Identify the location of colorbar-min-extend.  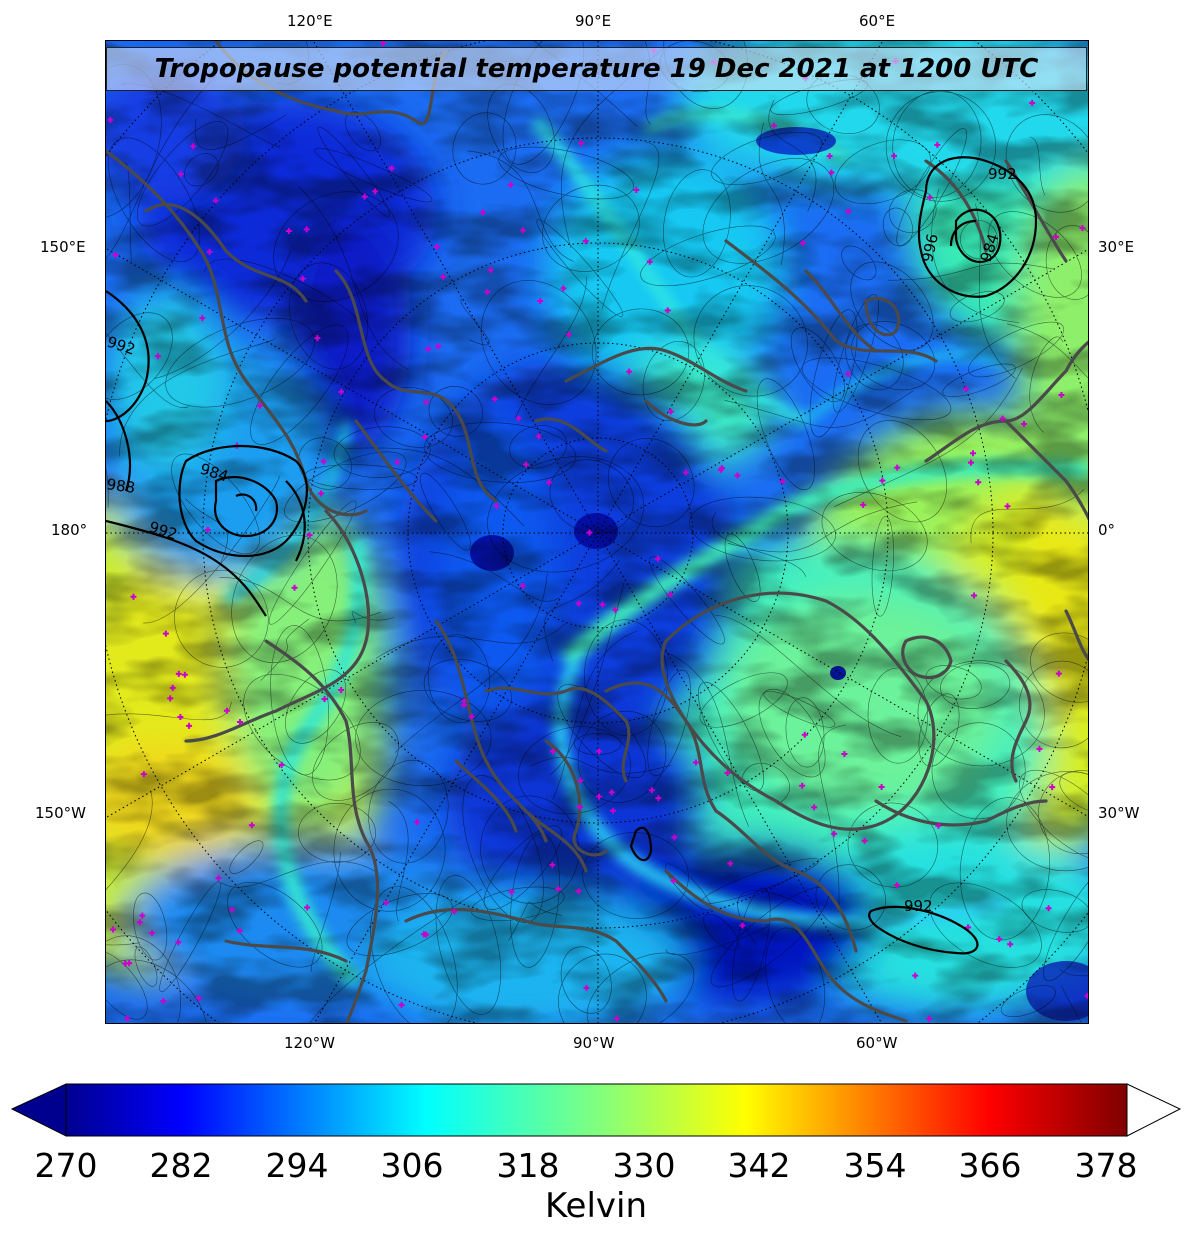
(38, 1110).